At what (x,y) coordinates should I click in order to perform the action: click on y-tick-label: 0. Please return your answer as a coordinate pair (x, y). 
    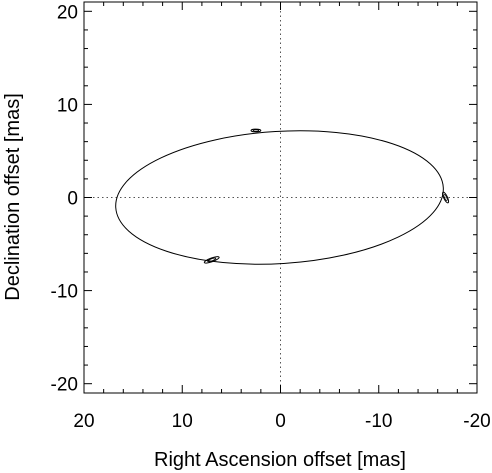
    Looking at the image, I should click on (72, 199).